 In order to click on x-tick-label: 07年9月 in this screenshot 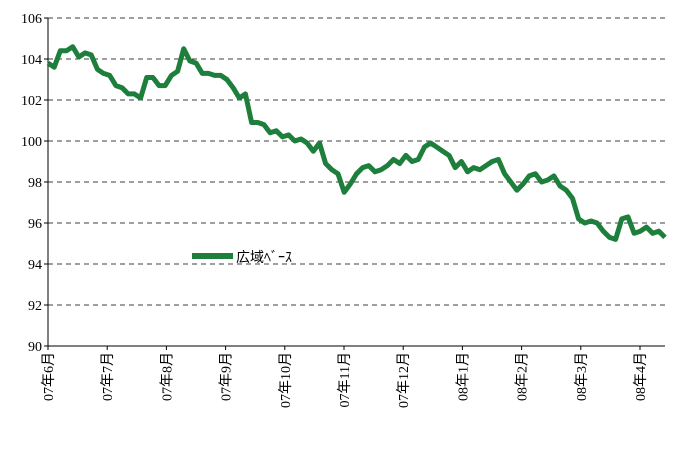, I will do `click(227, 376)`.